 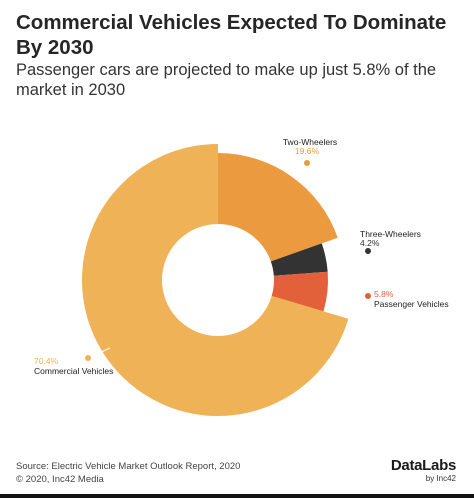 I want to click on label-dot-two-wheelers, so click(x=307, y=163).